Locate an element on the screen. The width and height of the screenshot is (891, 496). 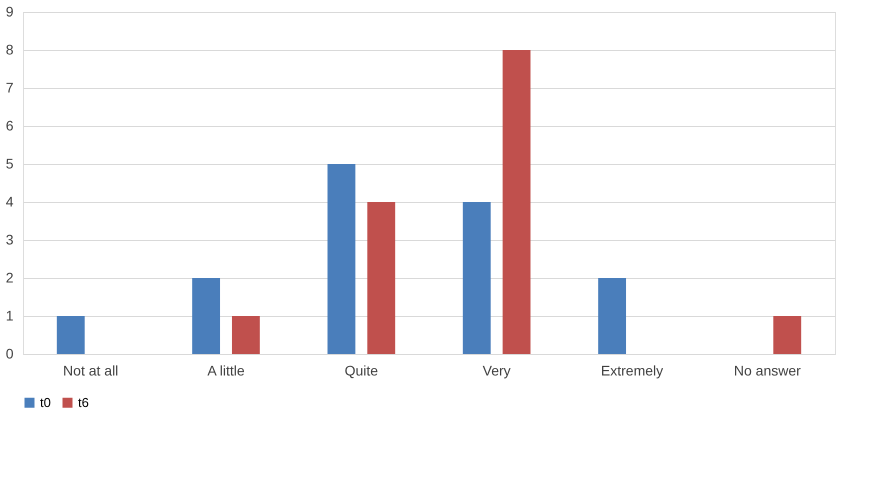
y-tick-label: 0 is located at coordinates (10, 354).